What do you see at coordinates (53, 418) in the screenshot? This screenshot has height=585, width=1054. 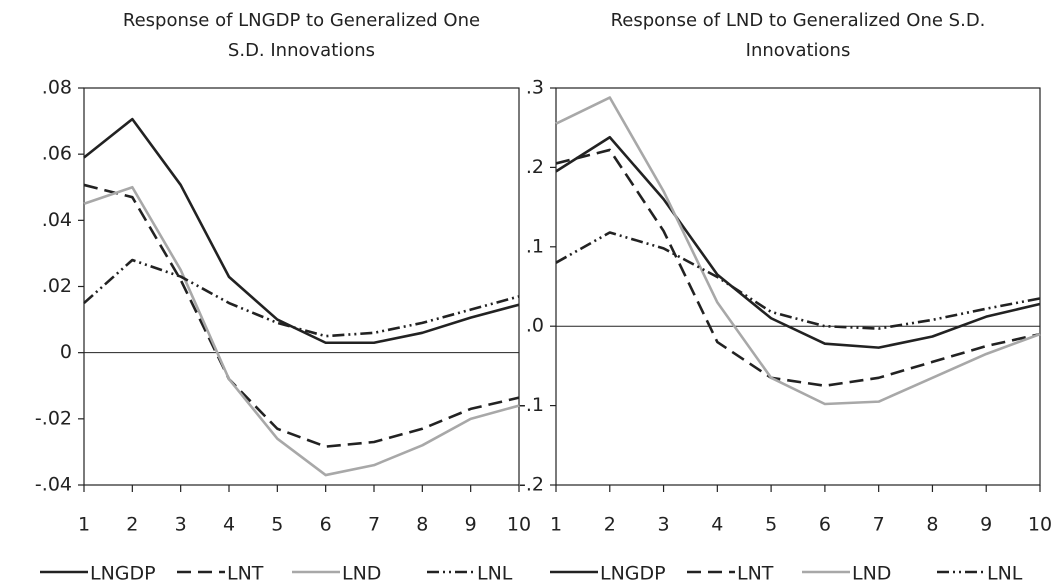 I see `y-tick-label: -.02` at bounding box center [53, 418].